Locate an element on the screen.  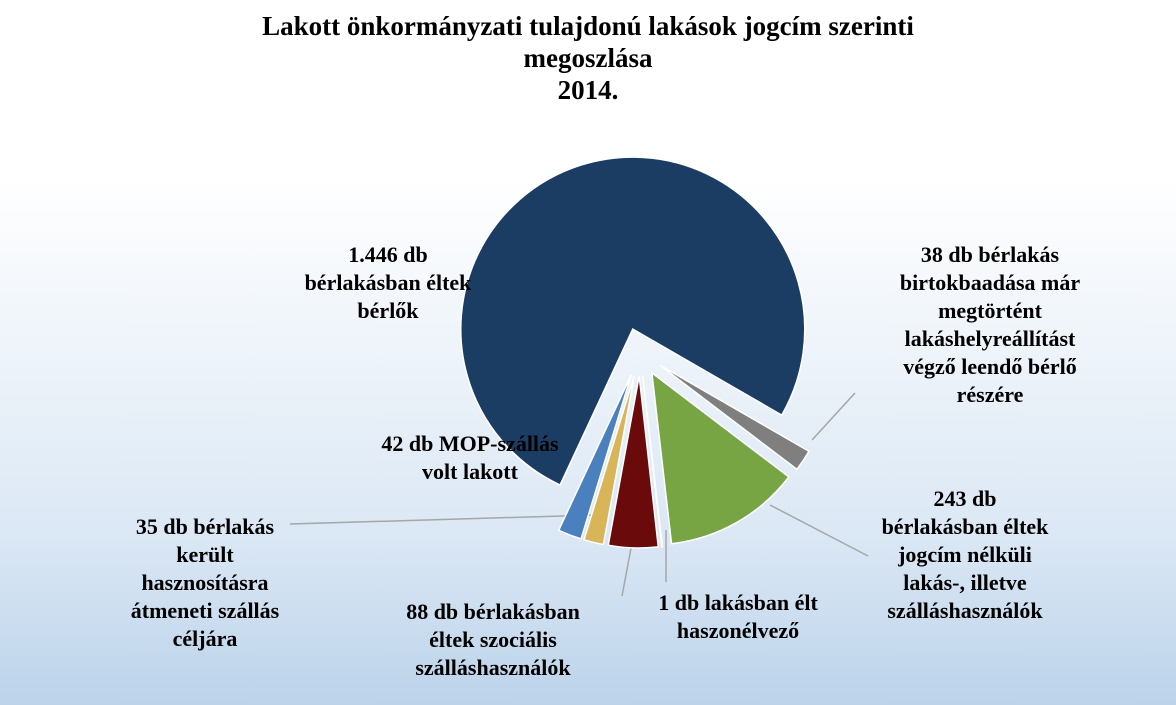
data-label: 42 db MOP-szállás volt lakott is located at coordinates (470, 457).